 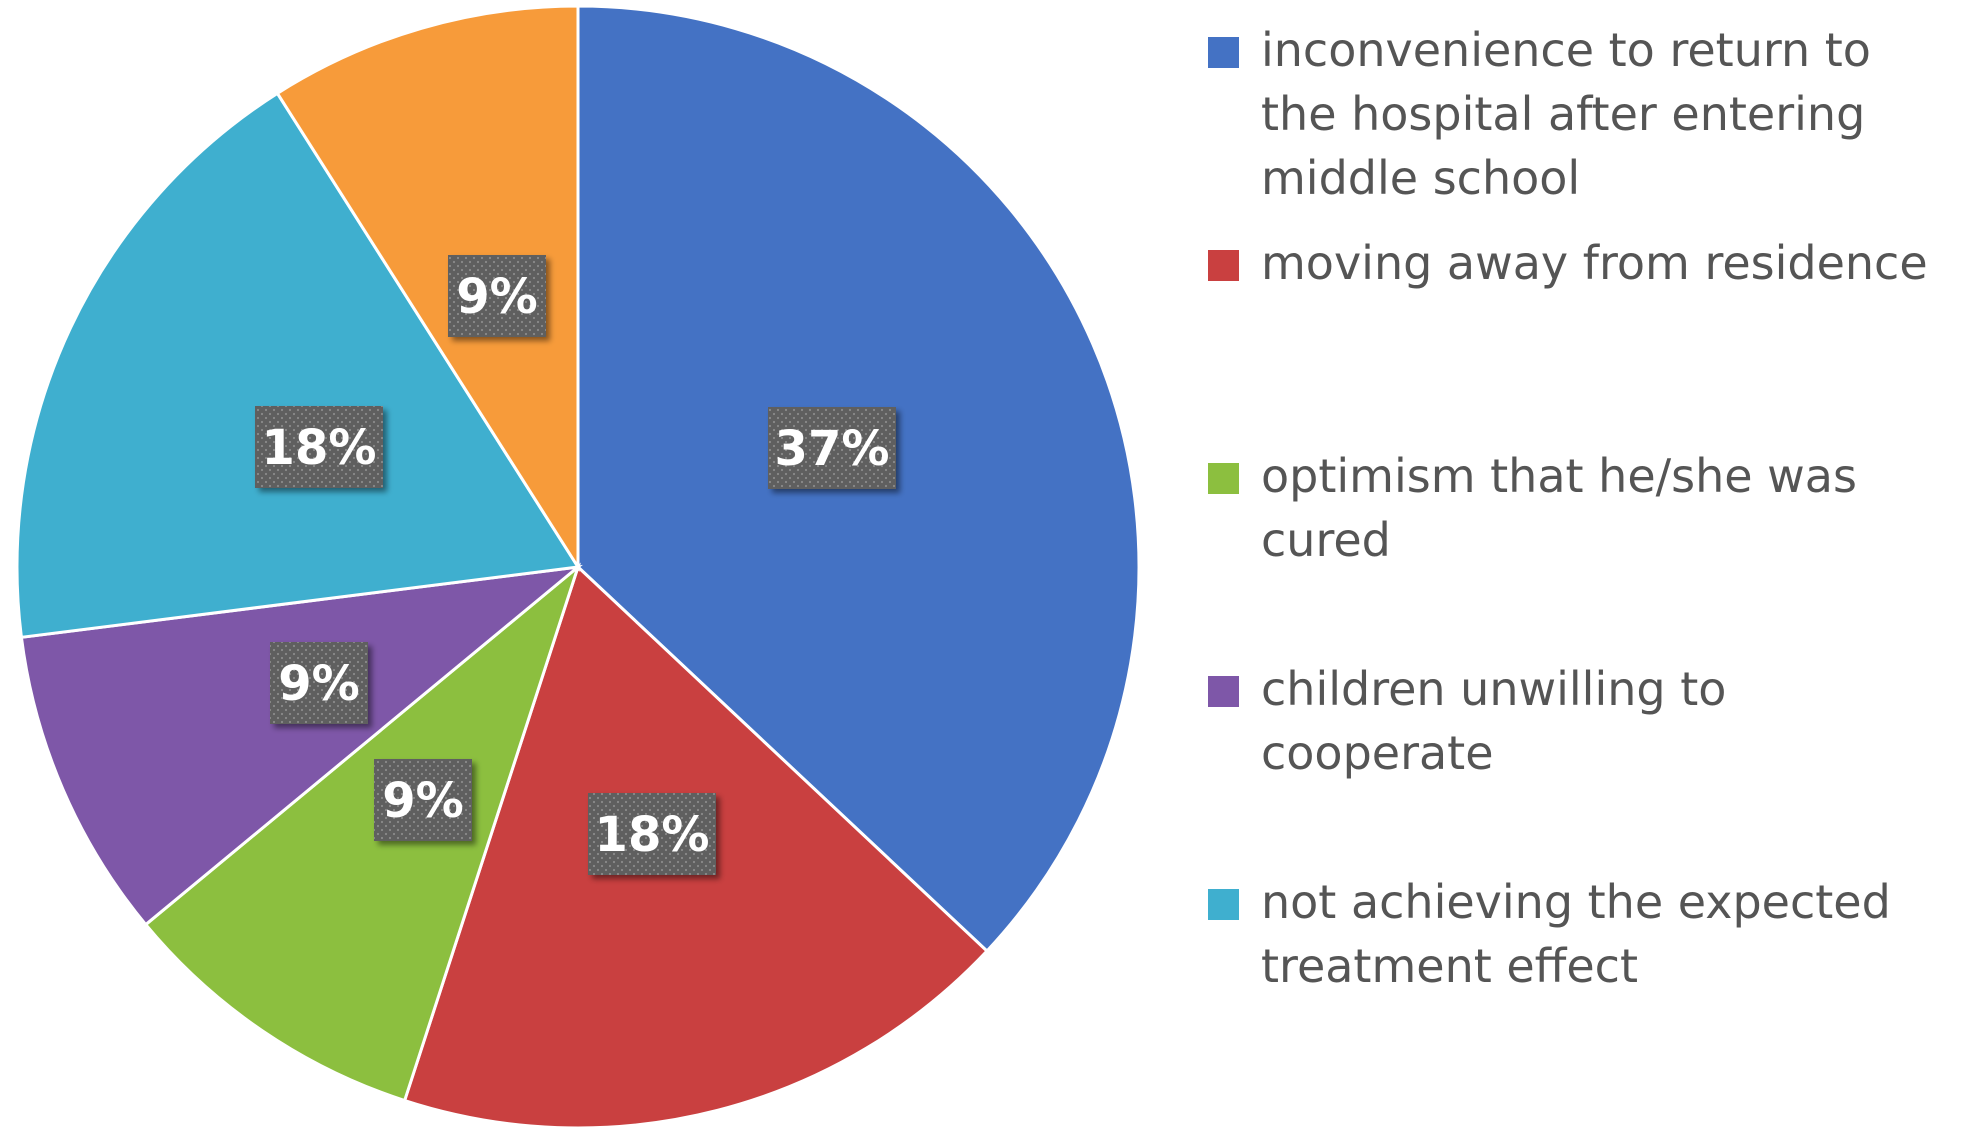 I want to click on legend-item: optimism that he/she was cured, so click(x=1532, y=508).